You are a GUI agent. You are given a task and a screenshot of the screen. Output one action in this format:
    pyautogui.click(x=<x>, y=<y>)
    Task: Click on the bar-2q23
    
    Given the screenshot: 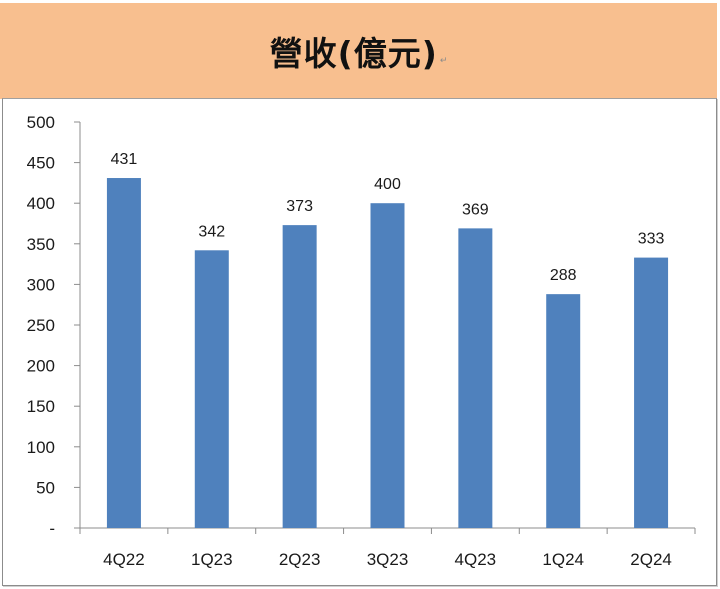 What is the action you would take?
    pyautogui.click(x=299, y=376)
    